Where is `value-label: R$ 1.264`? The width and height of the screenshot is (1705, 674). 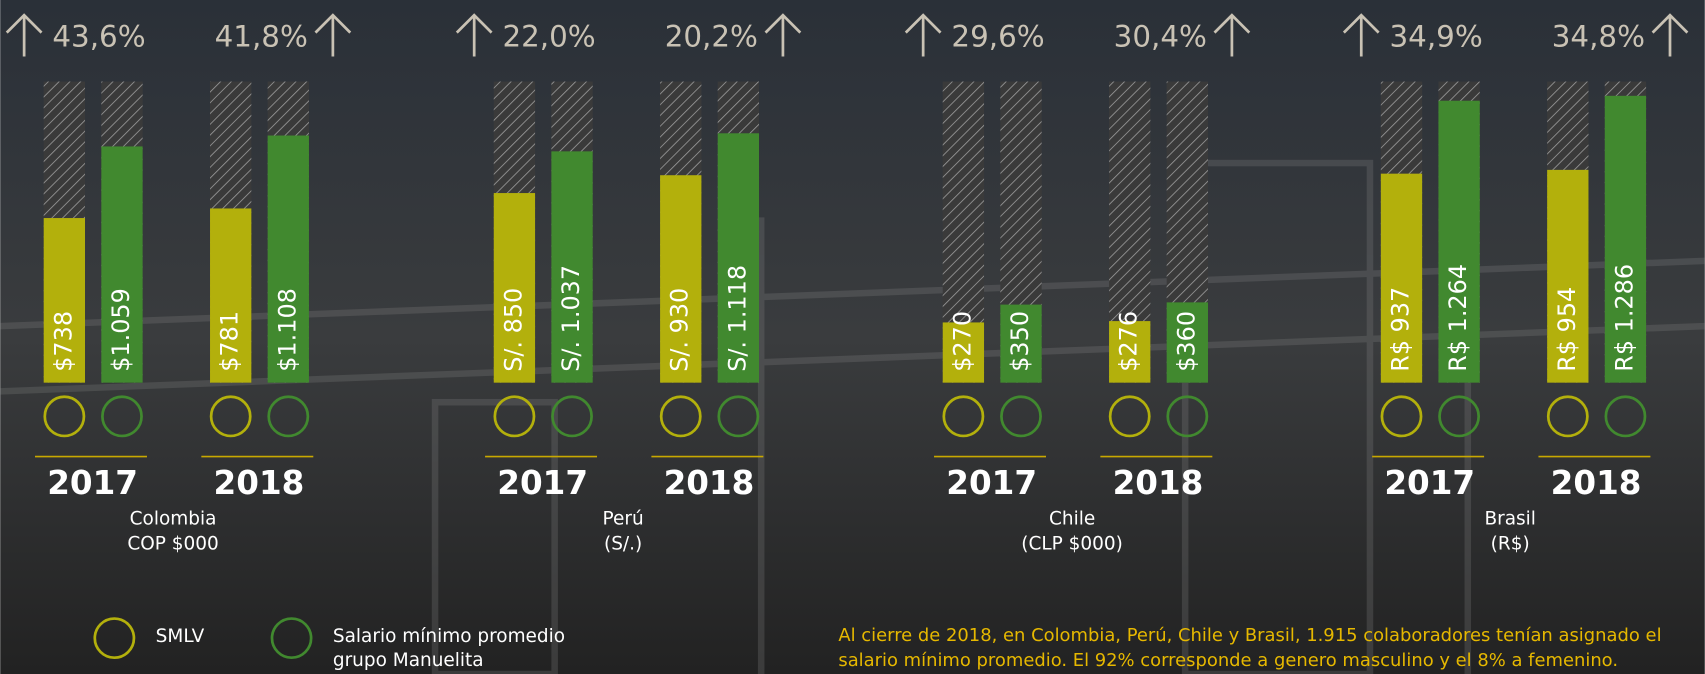
value-label: R$ 1.264 is located at coordinates (1458, 318).